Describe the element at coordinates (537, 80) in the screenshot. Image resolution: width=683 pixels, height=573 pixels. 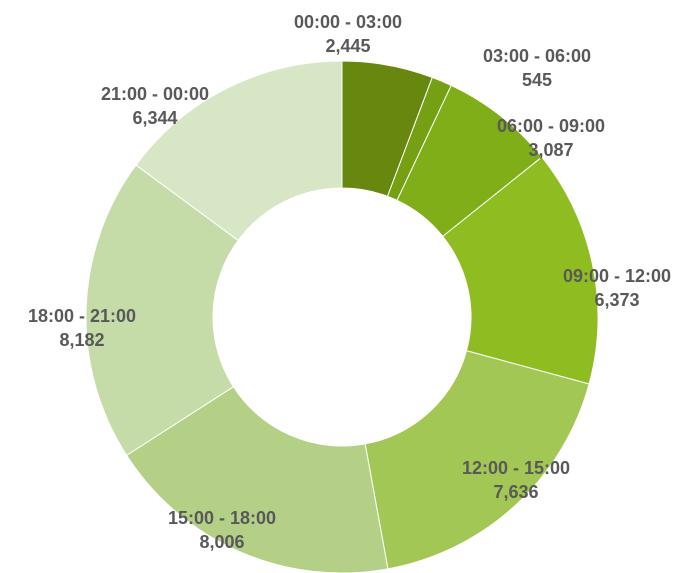
I see `slice-value-label: 545` at that location.